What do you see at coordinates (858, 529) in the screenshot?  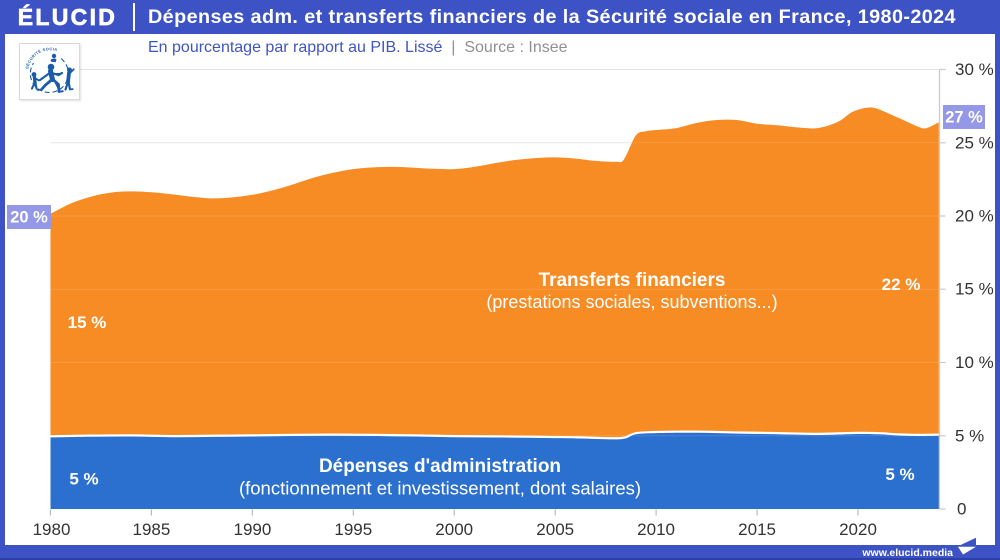 I see `svg-text: 2020` at bounding box center [858, 529].